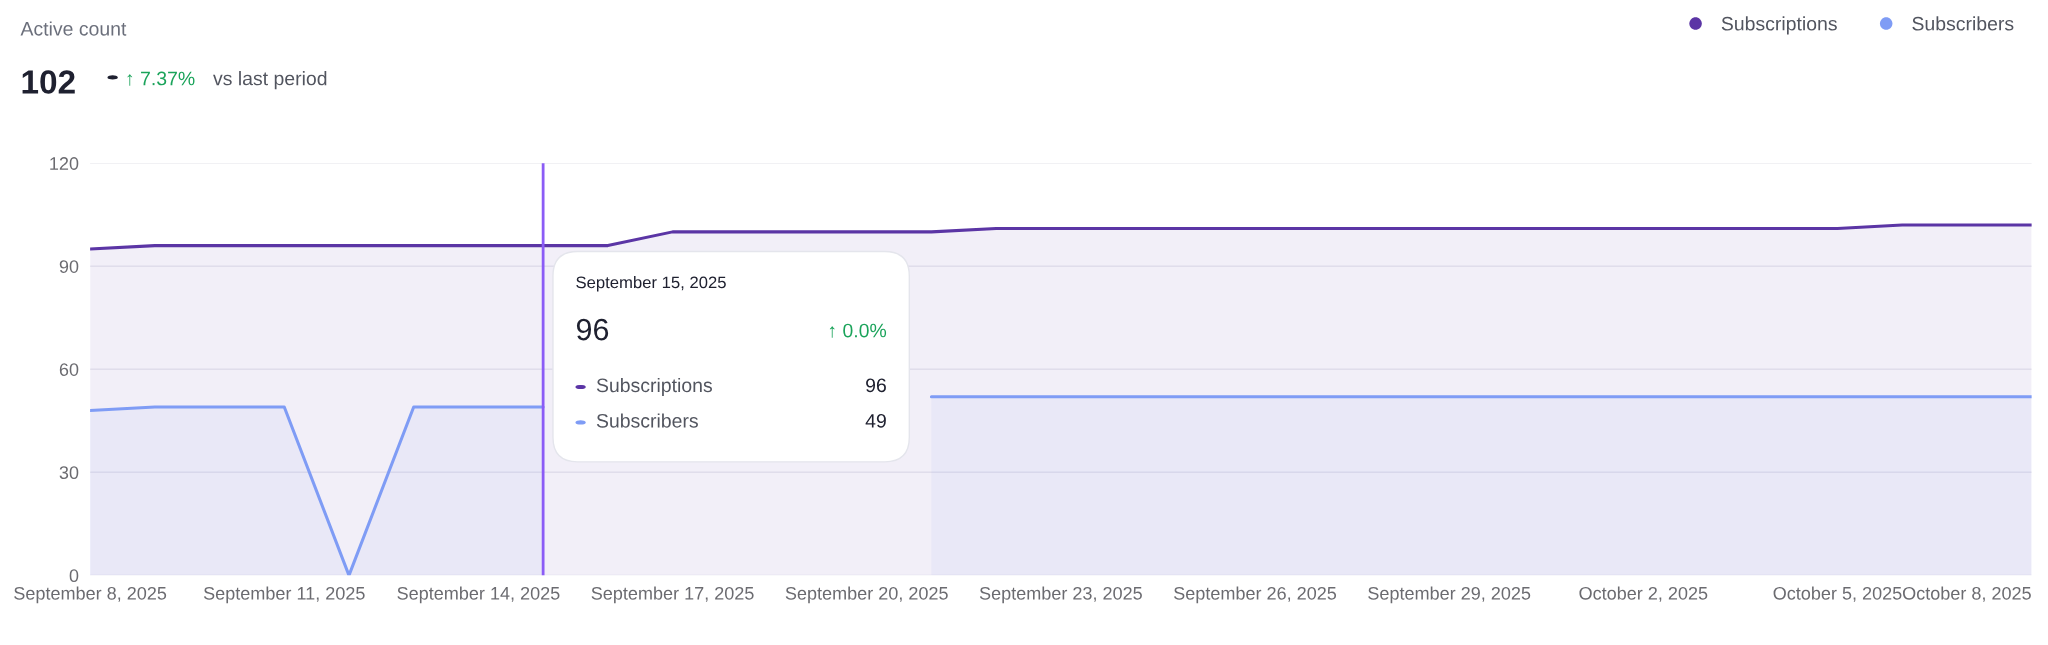 The width and height of the screenshot is (2048, 645). Describe the element at coordinates (73, 28) in the screenshot. I see `chart-title: Active count` at that location.